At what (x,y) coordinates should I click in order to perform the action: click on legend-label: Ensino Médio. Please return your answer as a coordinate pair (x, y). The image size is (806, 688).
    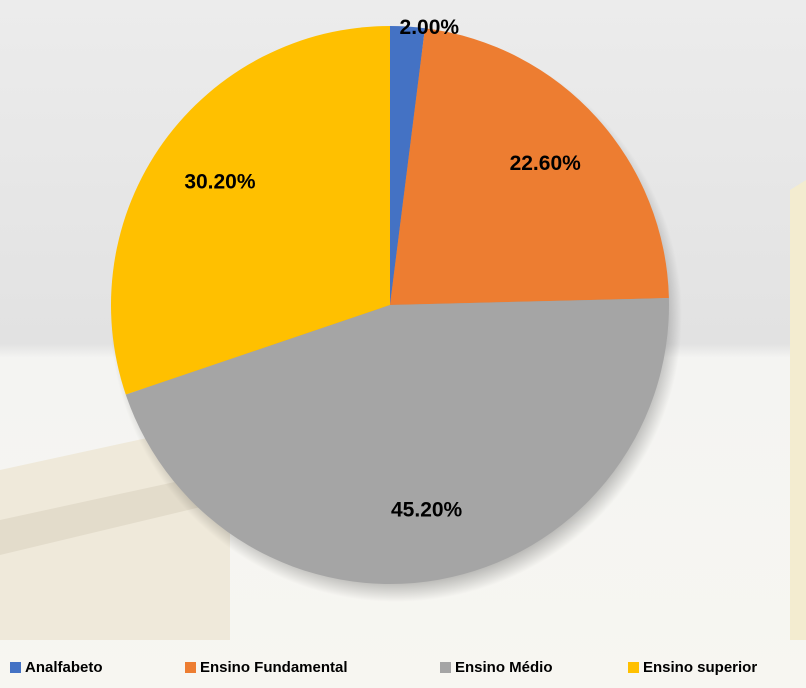
    Looking at the image, I should click on (504, 667).